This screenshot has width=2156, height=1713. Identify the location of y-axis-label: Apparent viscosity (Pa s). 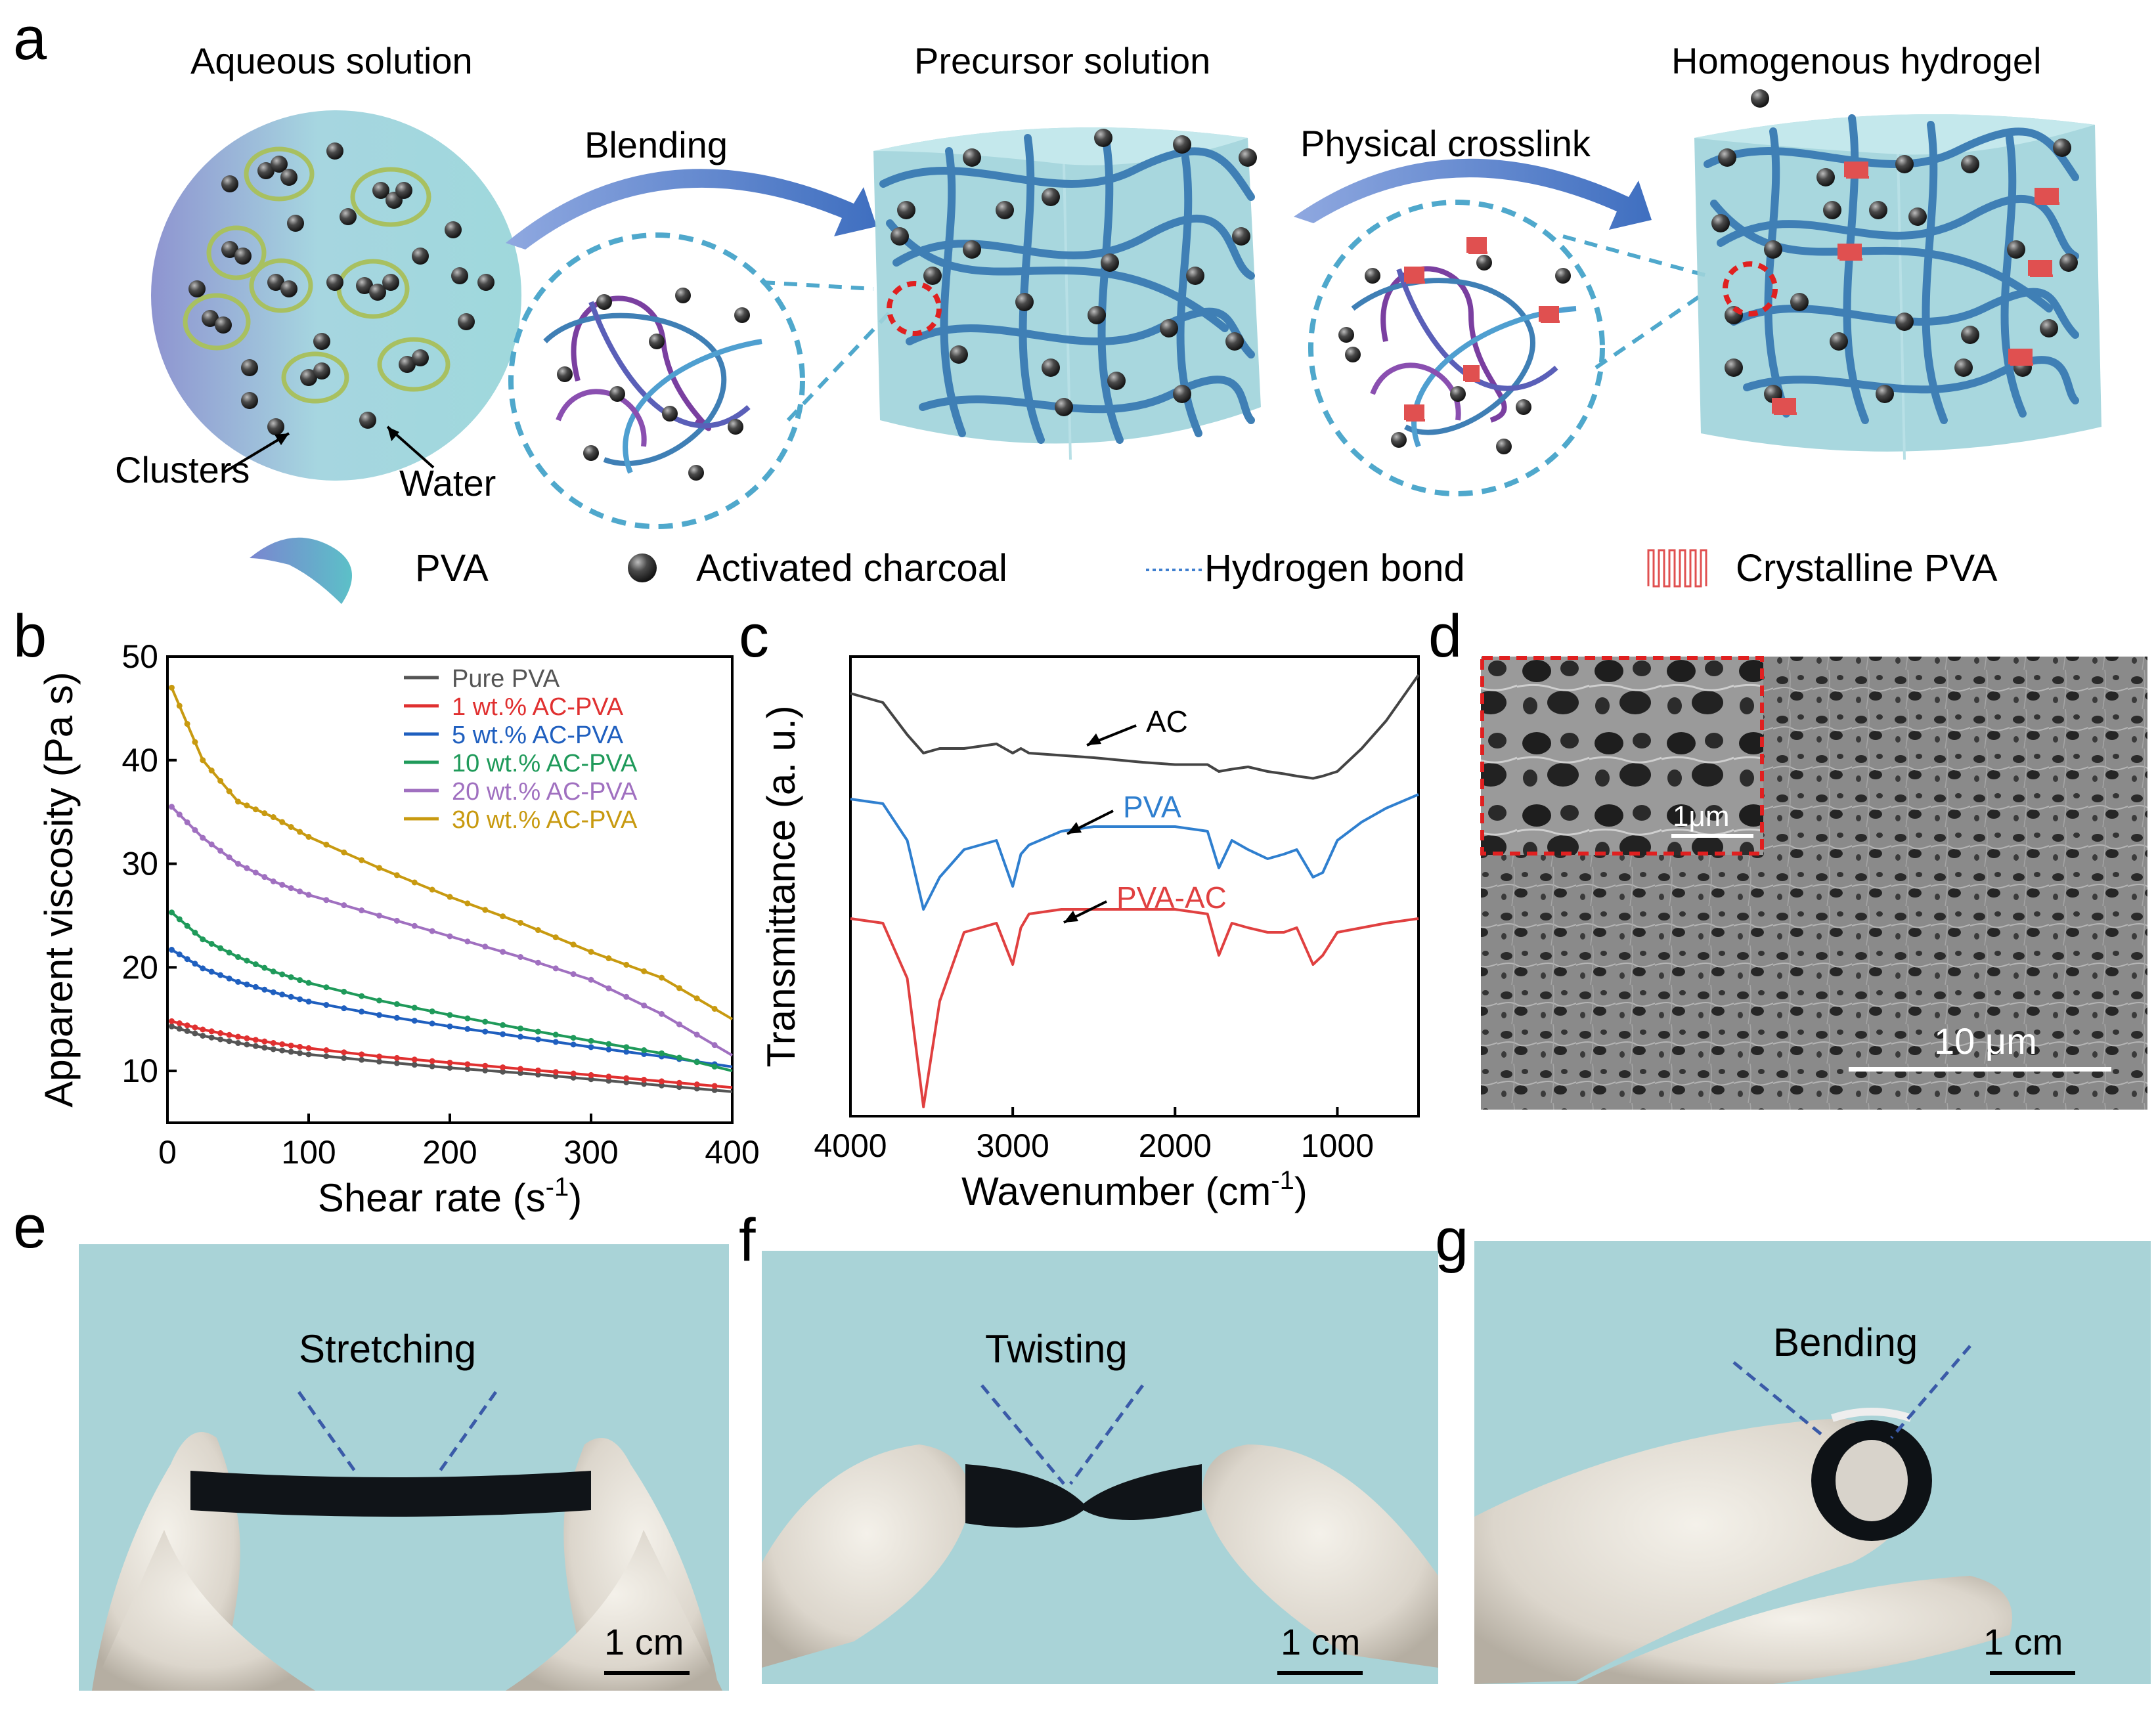
(59, 890).